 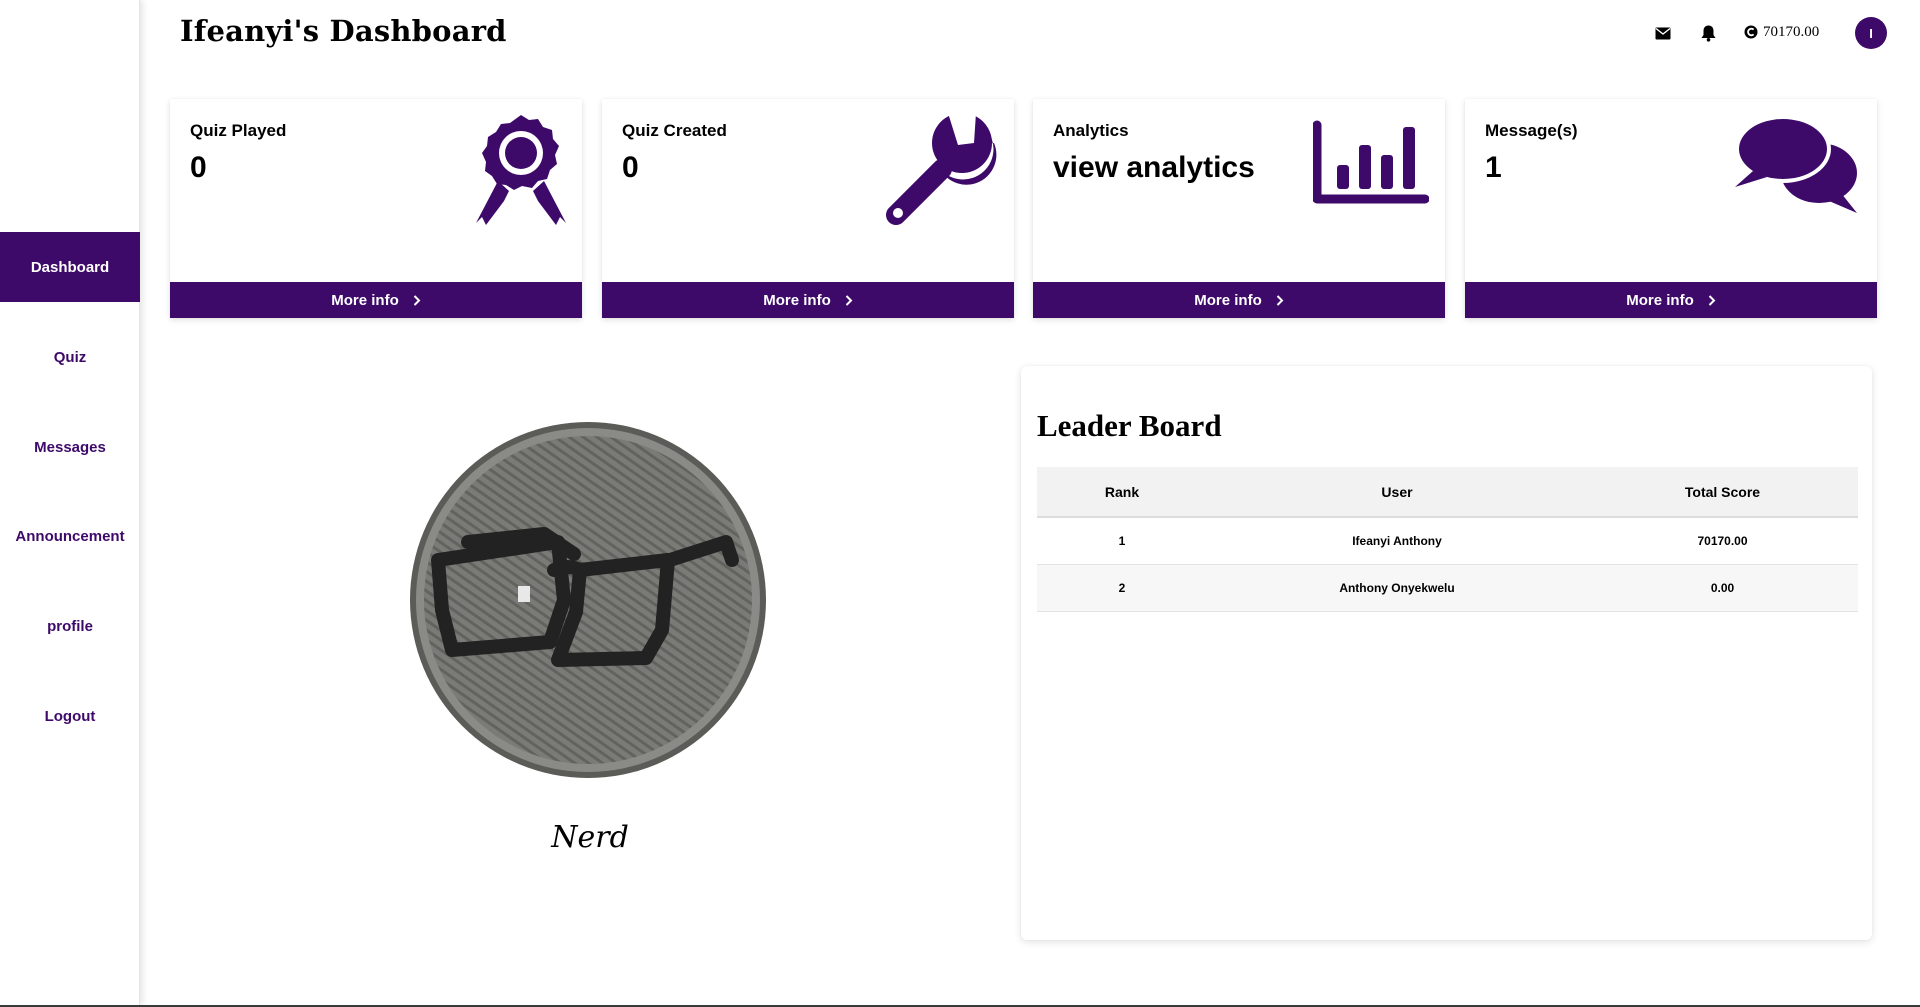 What do you see at coordinates (588, 600) in the screenshot?
I see `badge-image` at bounding box center [588, 600].